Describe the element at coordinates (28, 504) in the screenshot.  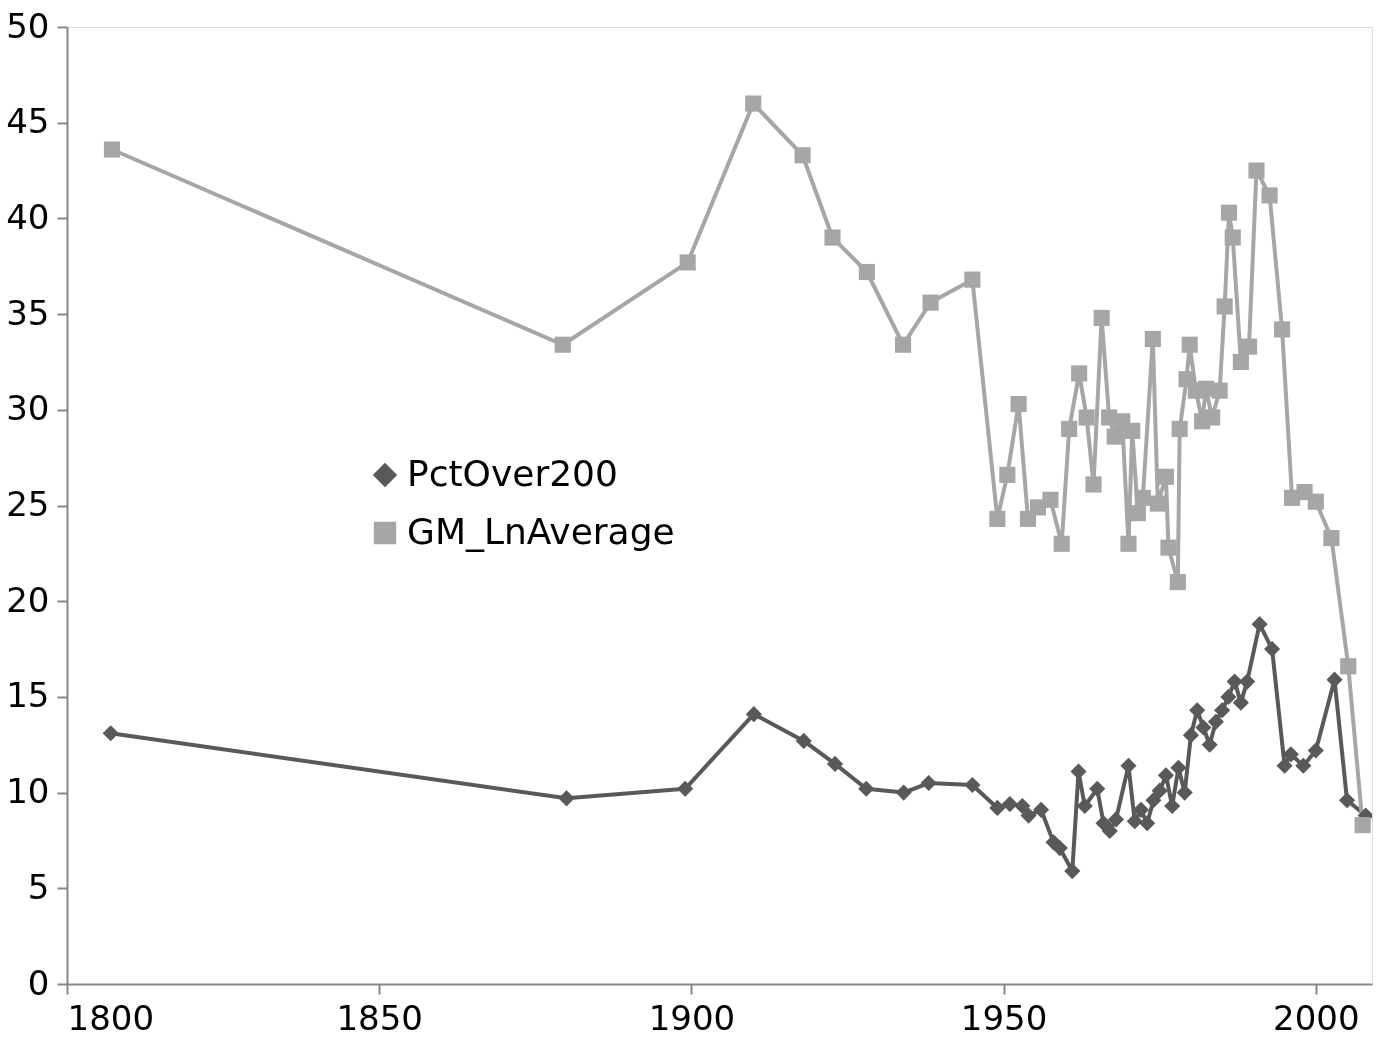
I see `y-tick-label: 25` at that location.